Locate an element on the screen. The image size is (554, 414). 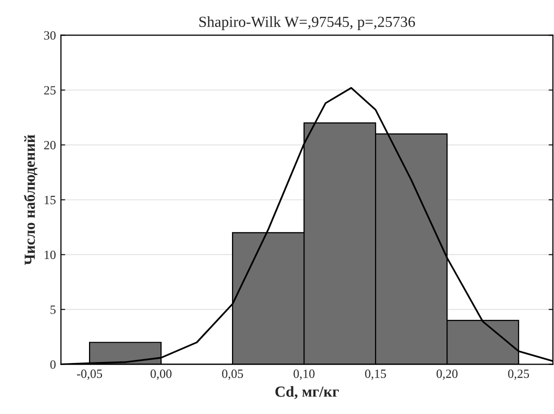
x-tick-label: 0,20 is located at coordinates (447, 375).